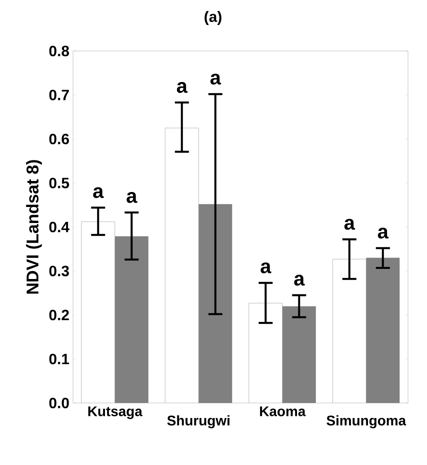 This screenshot has height=465, width=427. What do you see at coordinates (59, 51) in the screenshot?
I see `y-tick-label: 0.8` at bounding box center [59, 51].